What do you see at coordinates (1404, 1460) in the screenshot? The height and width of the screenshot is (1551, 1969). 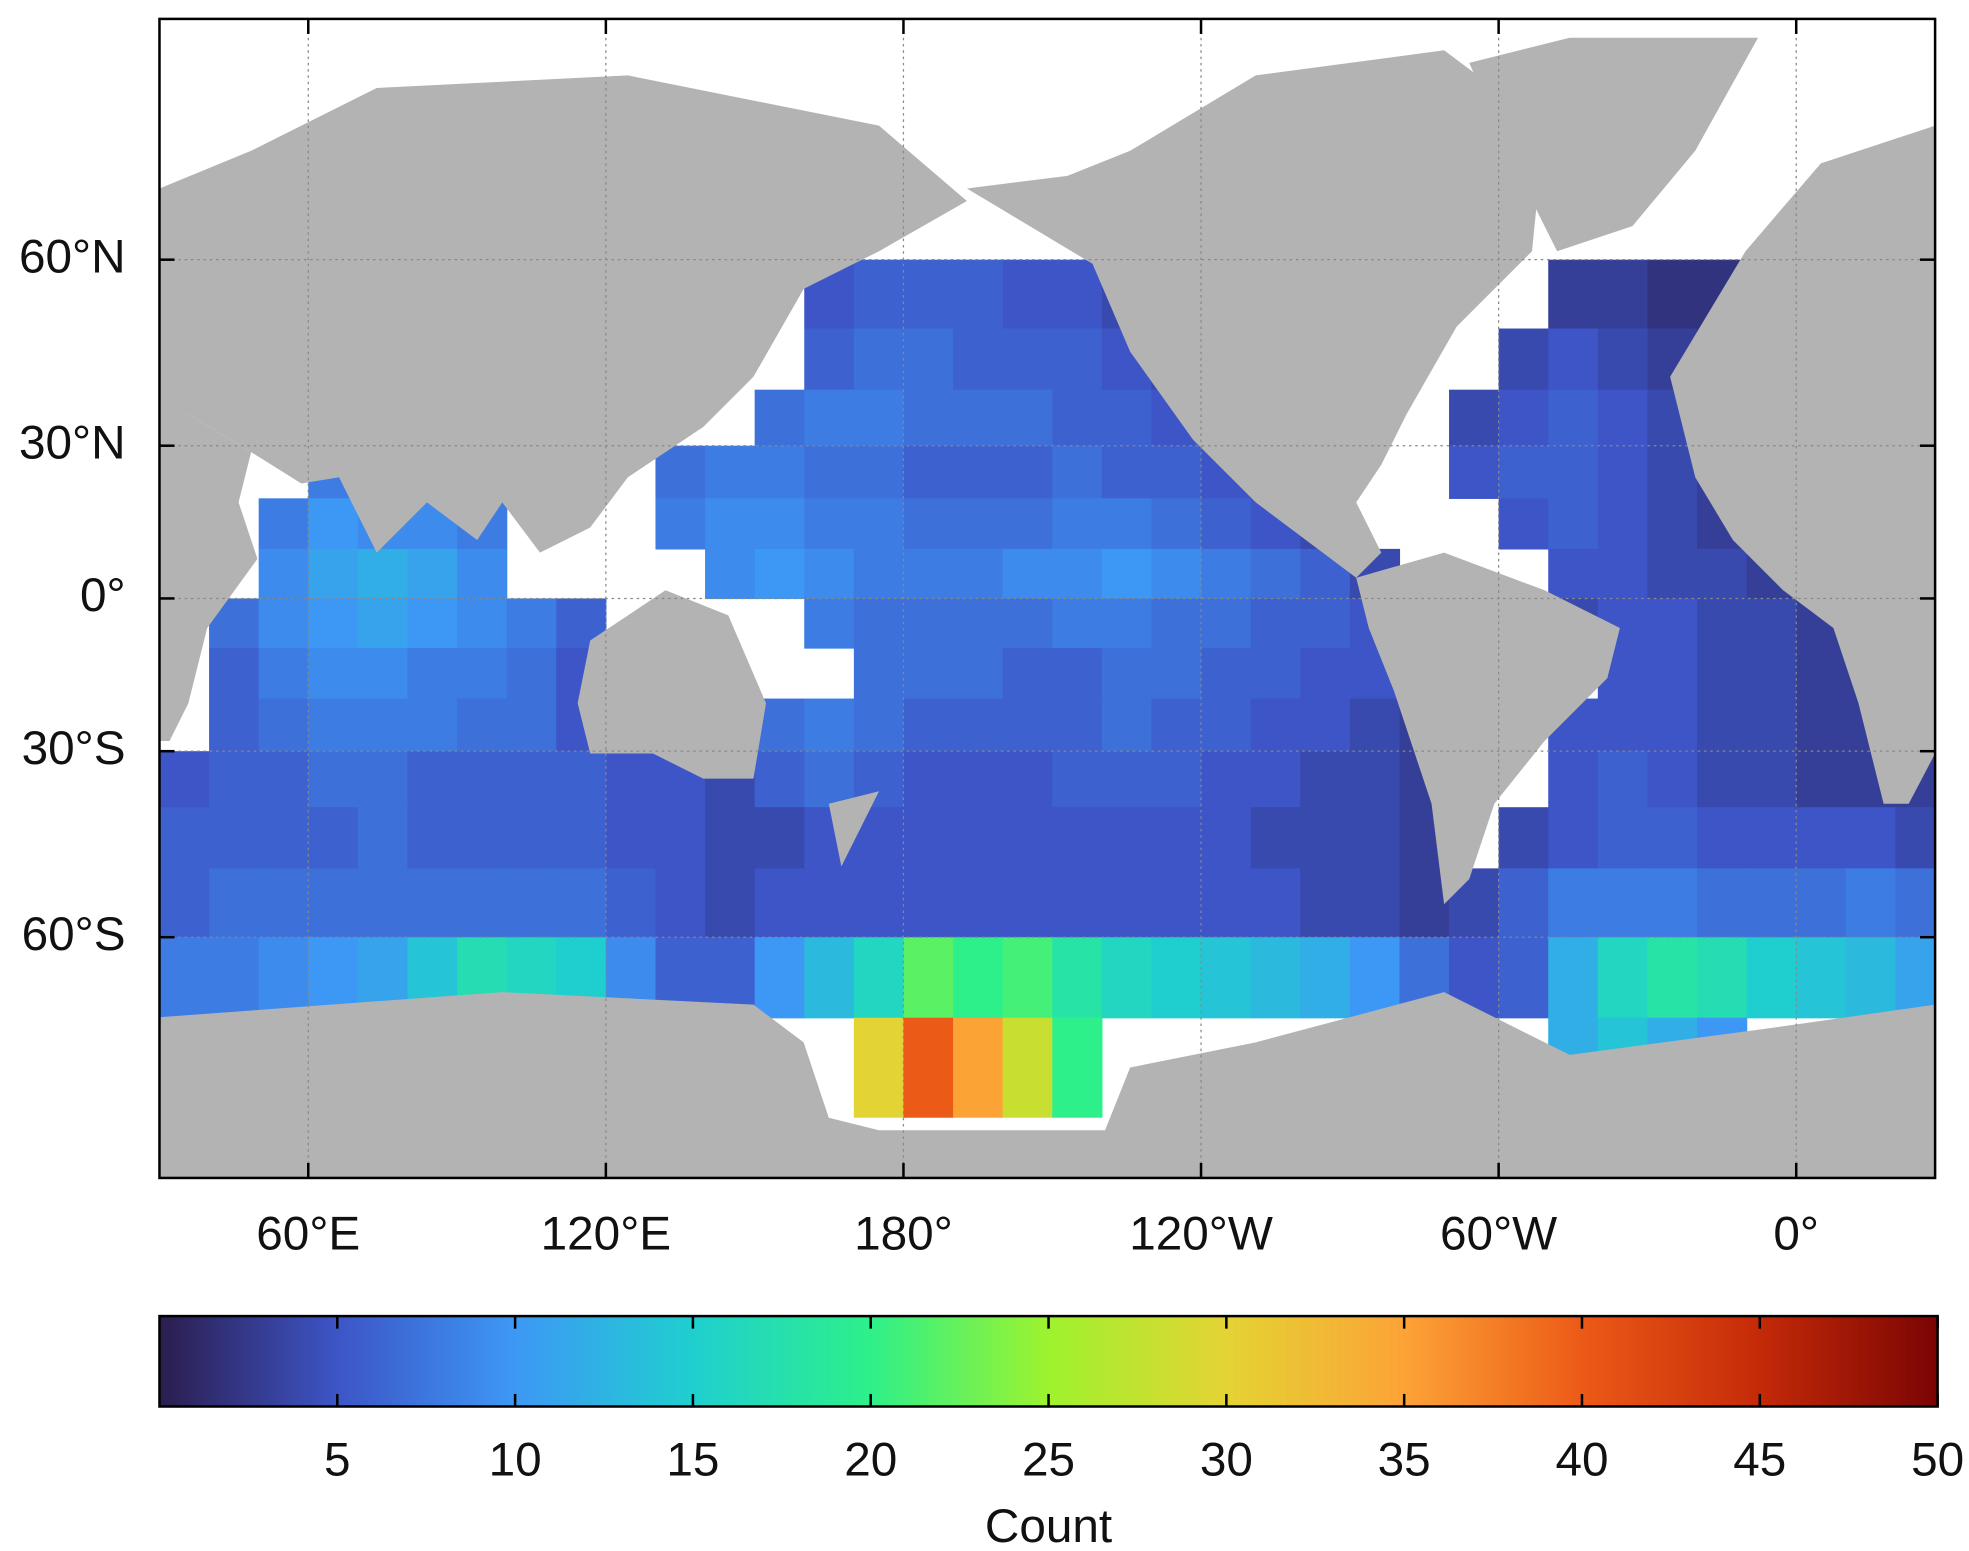 I see `colorbar-tick-label: 35` at bounding box center [1404, 1460].